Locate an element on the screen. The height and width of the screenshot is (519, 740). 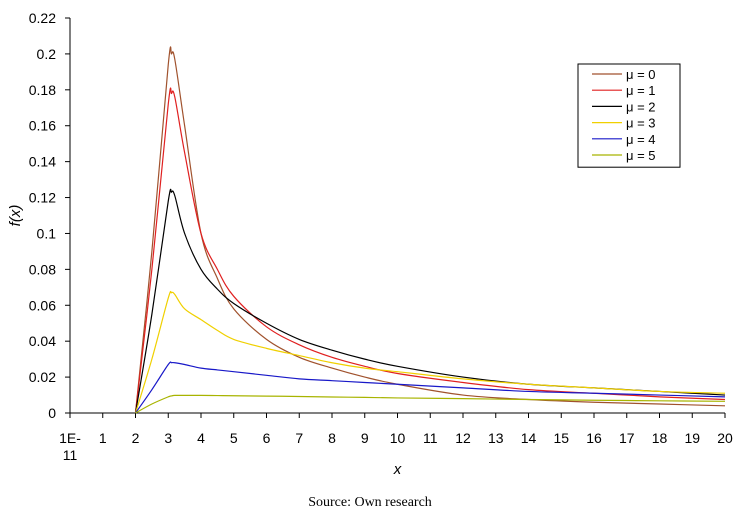
x-tick-label: 9 is located at coordinates (365, 438).